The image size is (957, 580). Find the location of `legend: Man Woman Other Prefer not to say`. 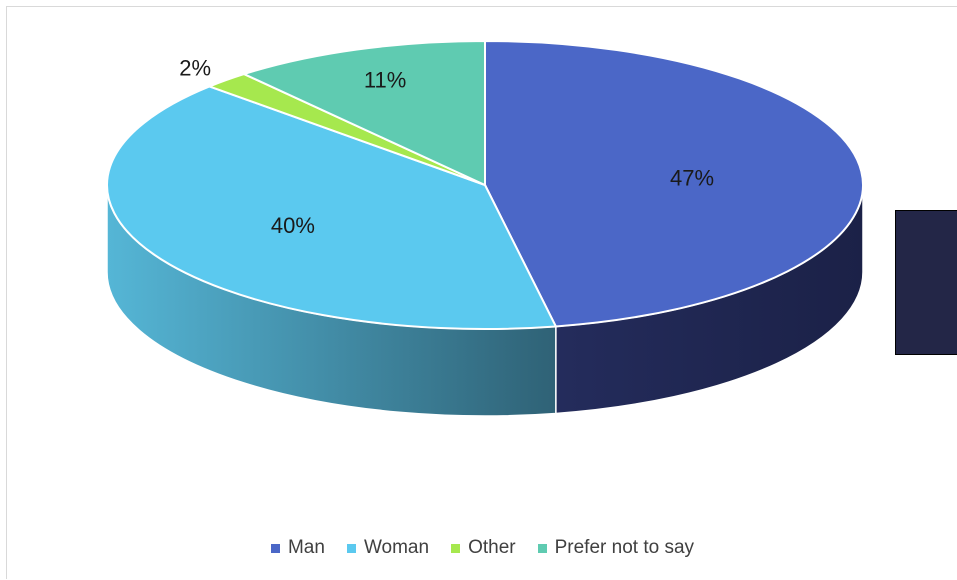

legend: Man Woman Other Prefer not to say is located at coordinates (482, 548).